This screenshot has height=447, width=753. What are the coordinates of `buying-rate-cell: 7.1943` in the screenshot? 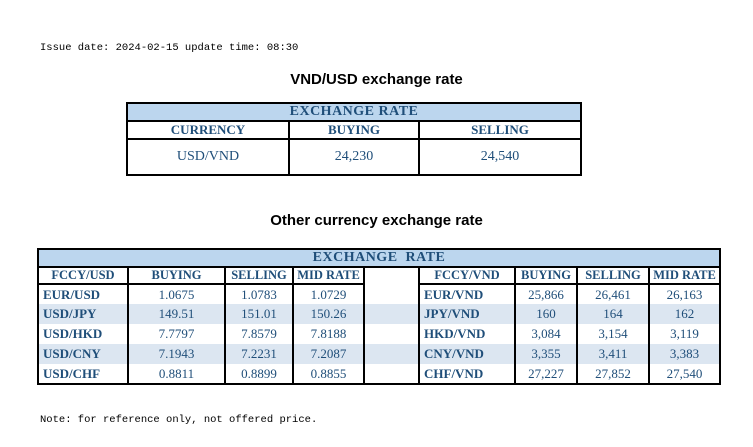 It's located at (176, 354).